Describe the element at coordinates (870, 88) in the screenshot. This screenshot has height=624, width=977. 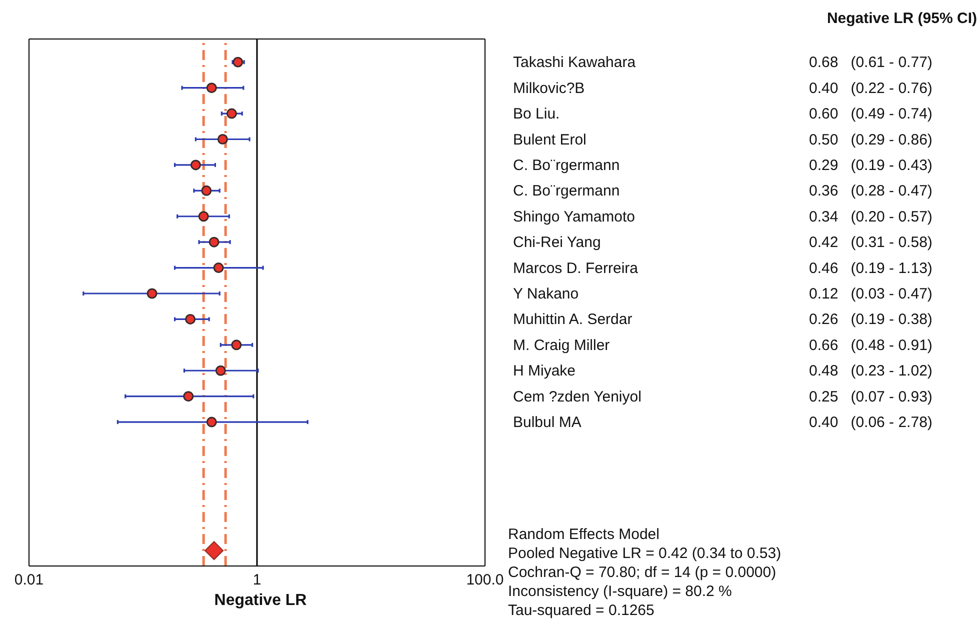
I see `data-label: 0.40 (0.22 - 0.76)` at that location.